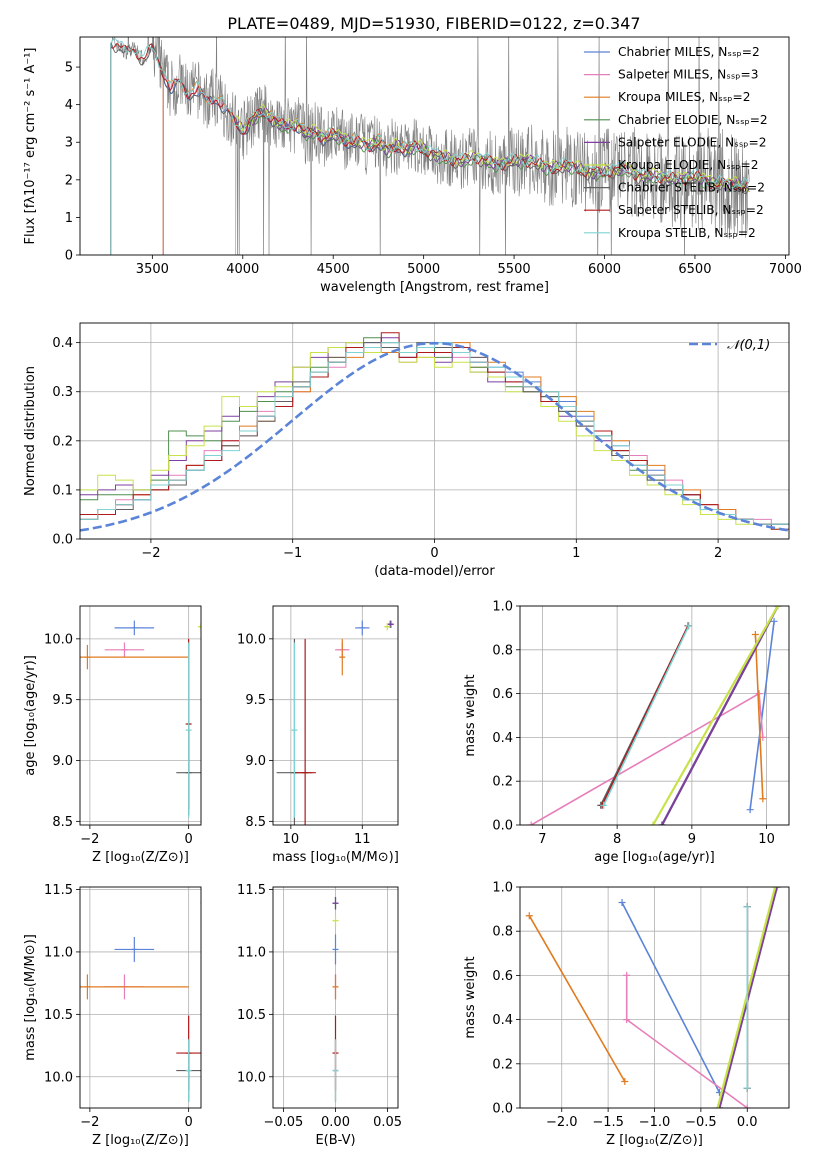 The height and width of the screenshot is (1170, 819). What do you see at coordinates (766, 839) in the screenshot?
I see `massweight_vs_age-xtick-label: 10` at bounding box center [766, 839].